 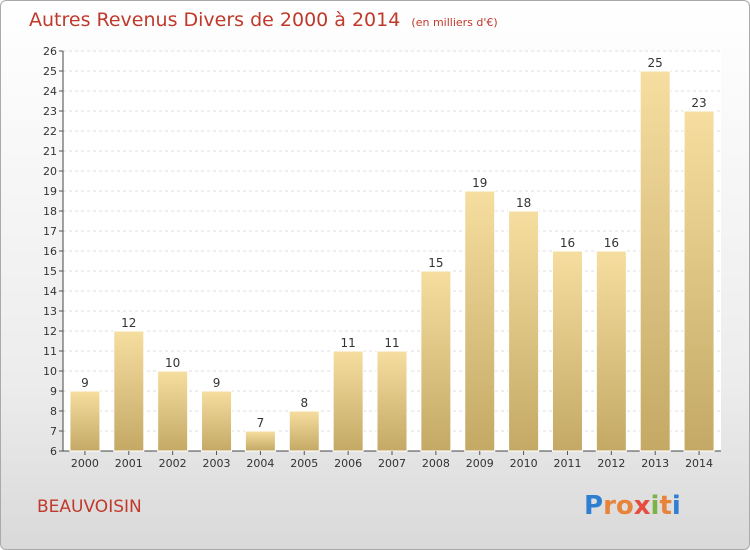 I want to click on y-tick-label: 24, so click(x=50, y=91).